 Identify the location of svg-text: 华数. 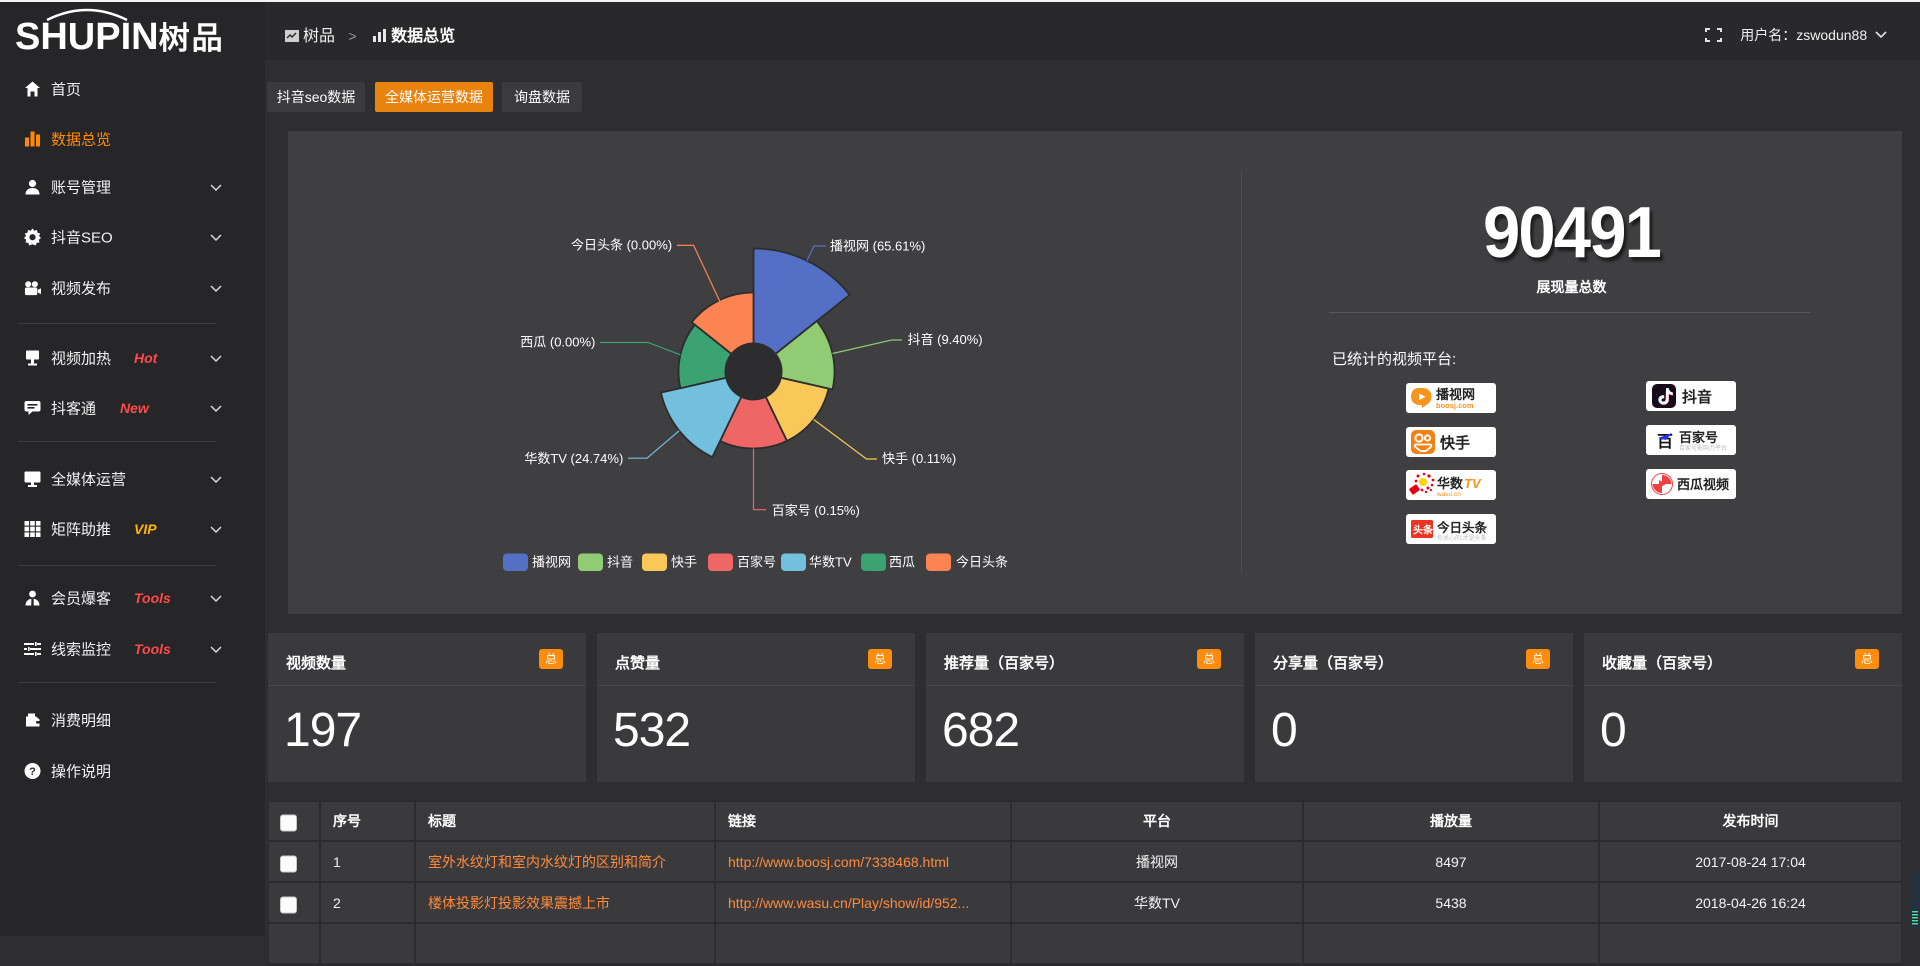
(1450, 483).